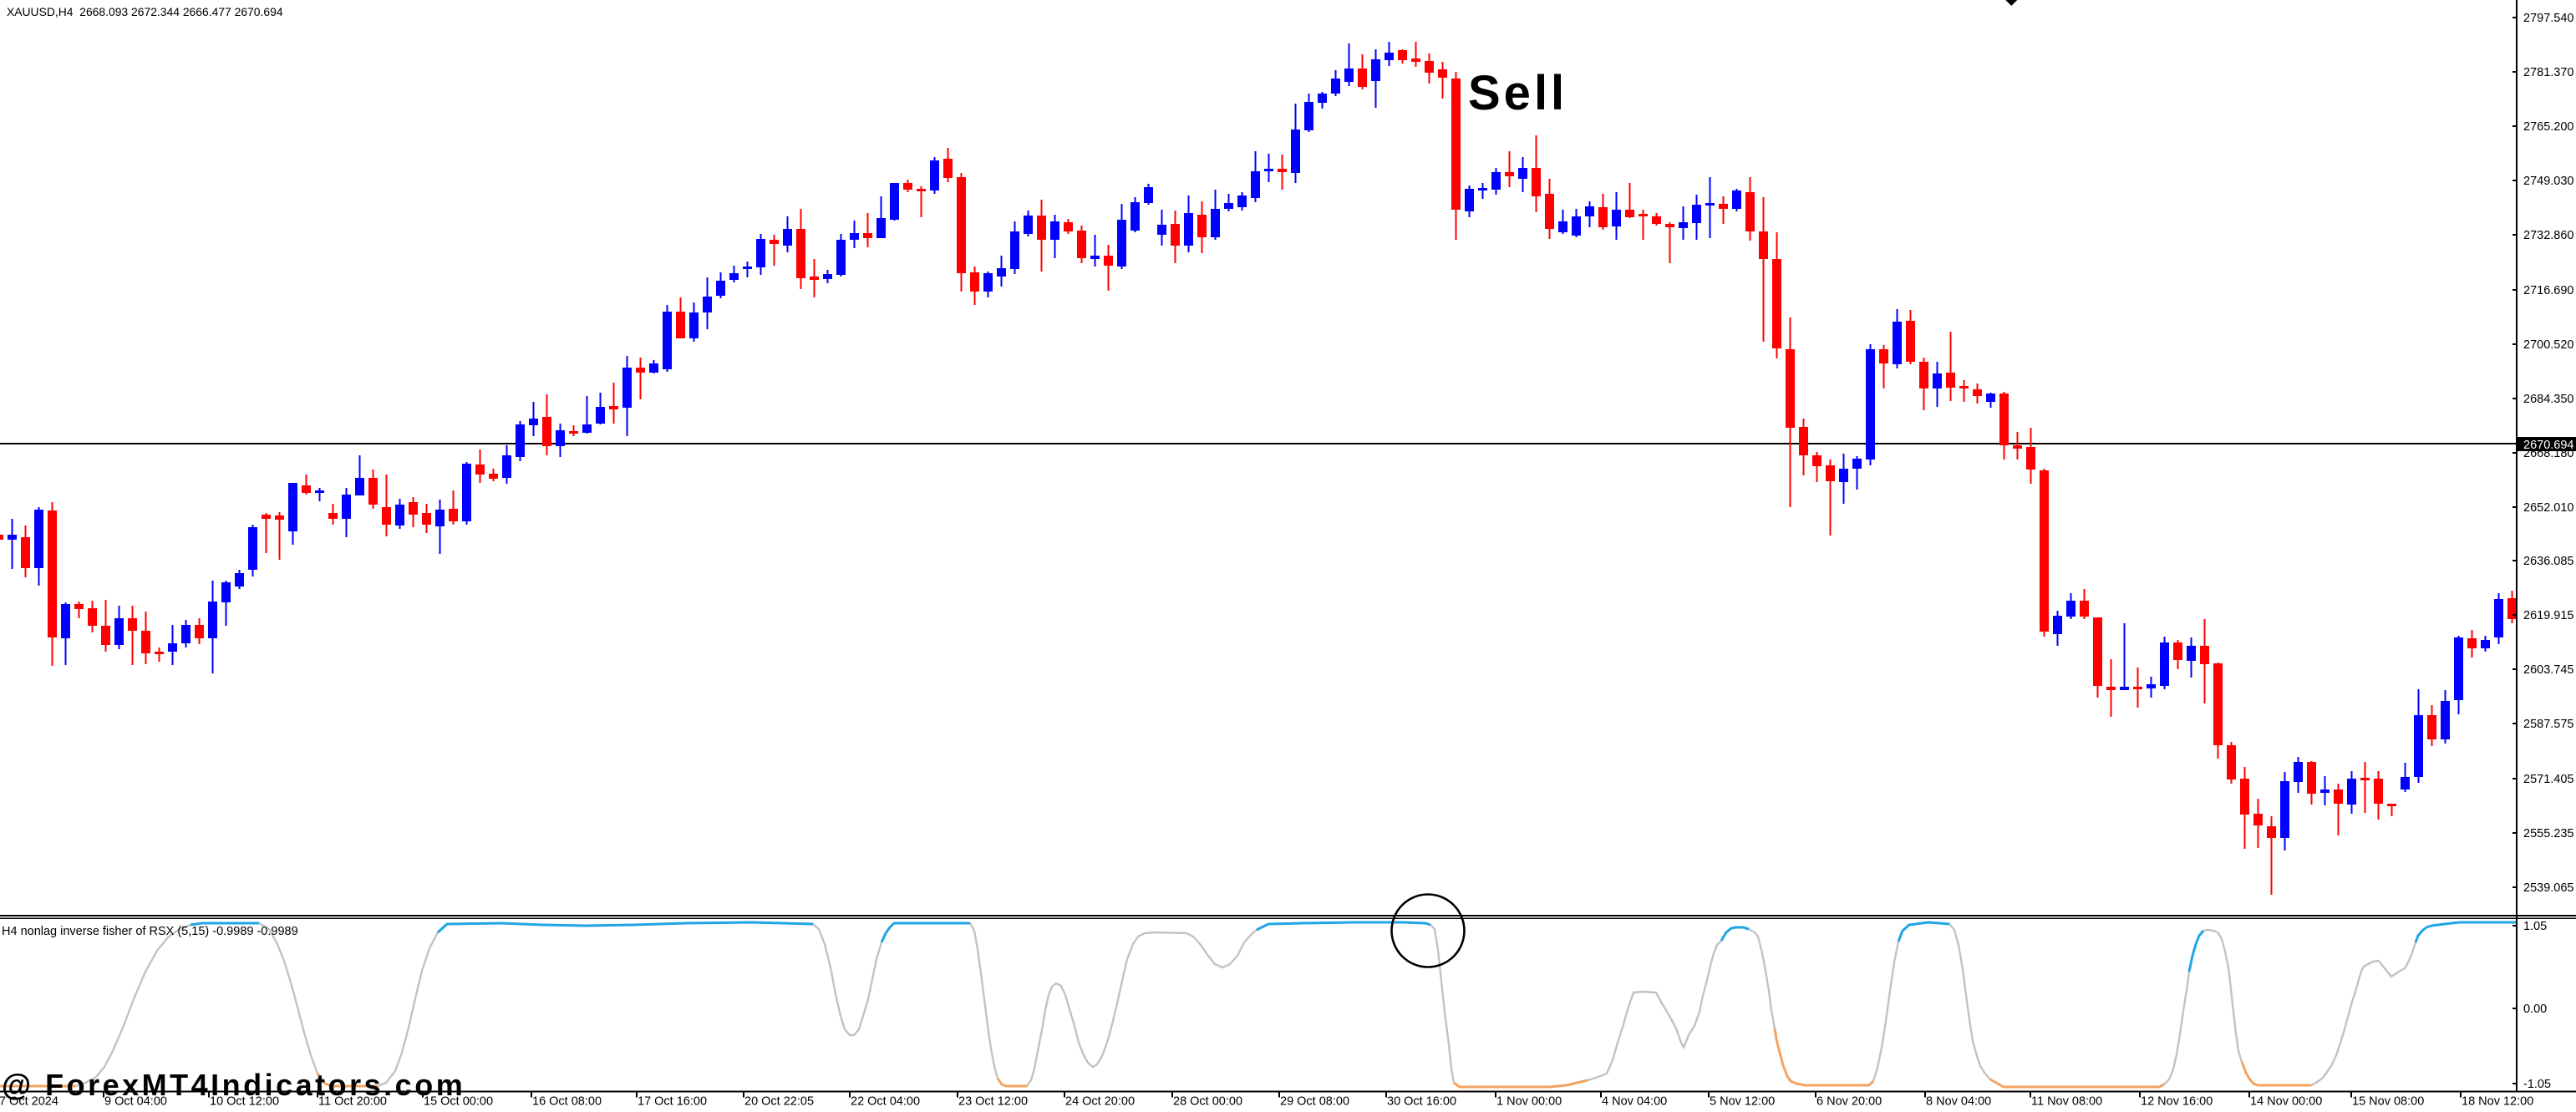  I want to click on svg-text: 2684.350, so click(2548, 400).